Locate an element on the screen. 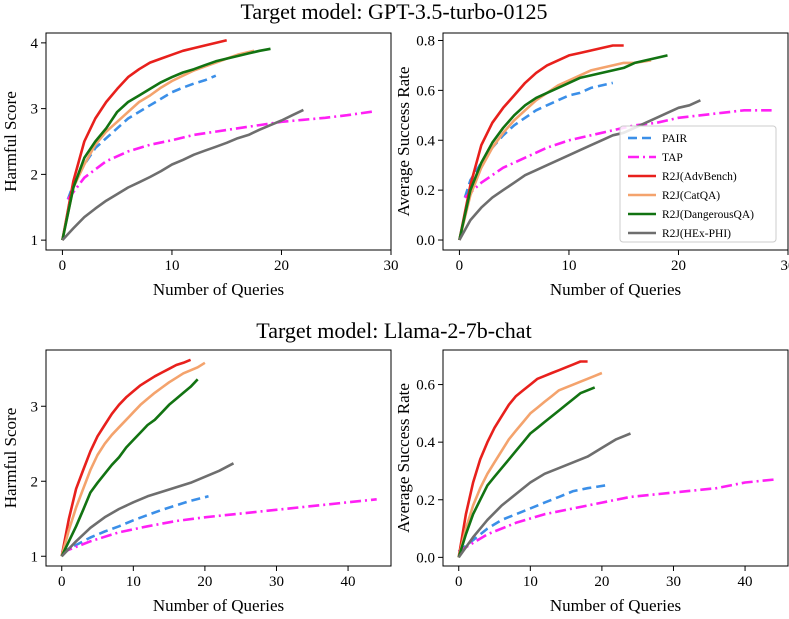 The width and height of the screenshot is (789, 619). row-title-llama: Target model: Llama-2-7b-chat is located at coordinates (393, 330).